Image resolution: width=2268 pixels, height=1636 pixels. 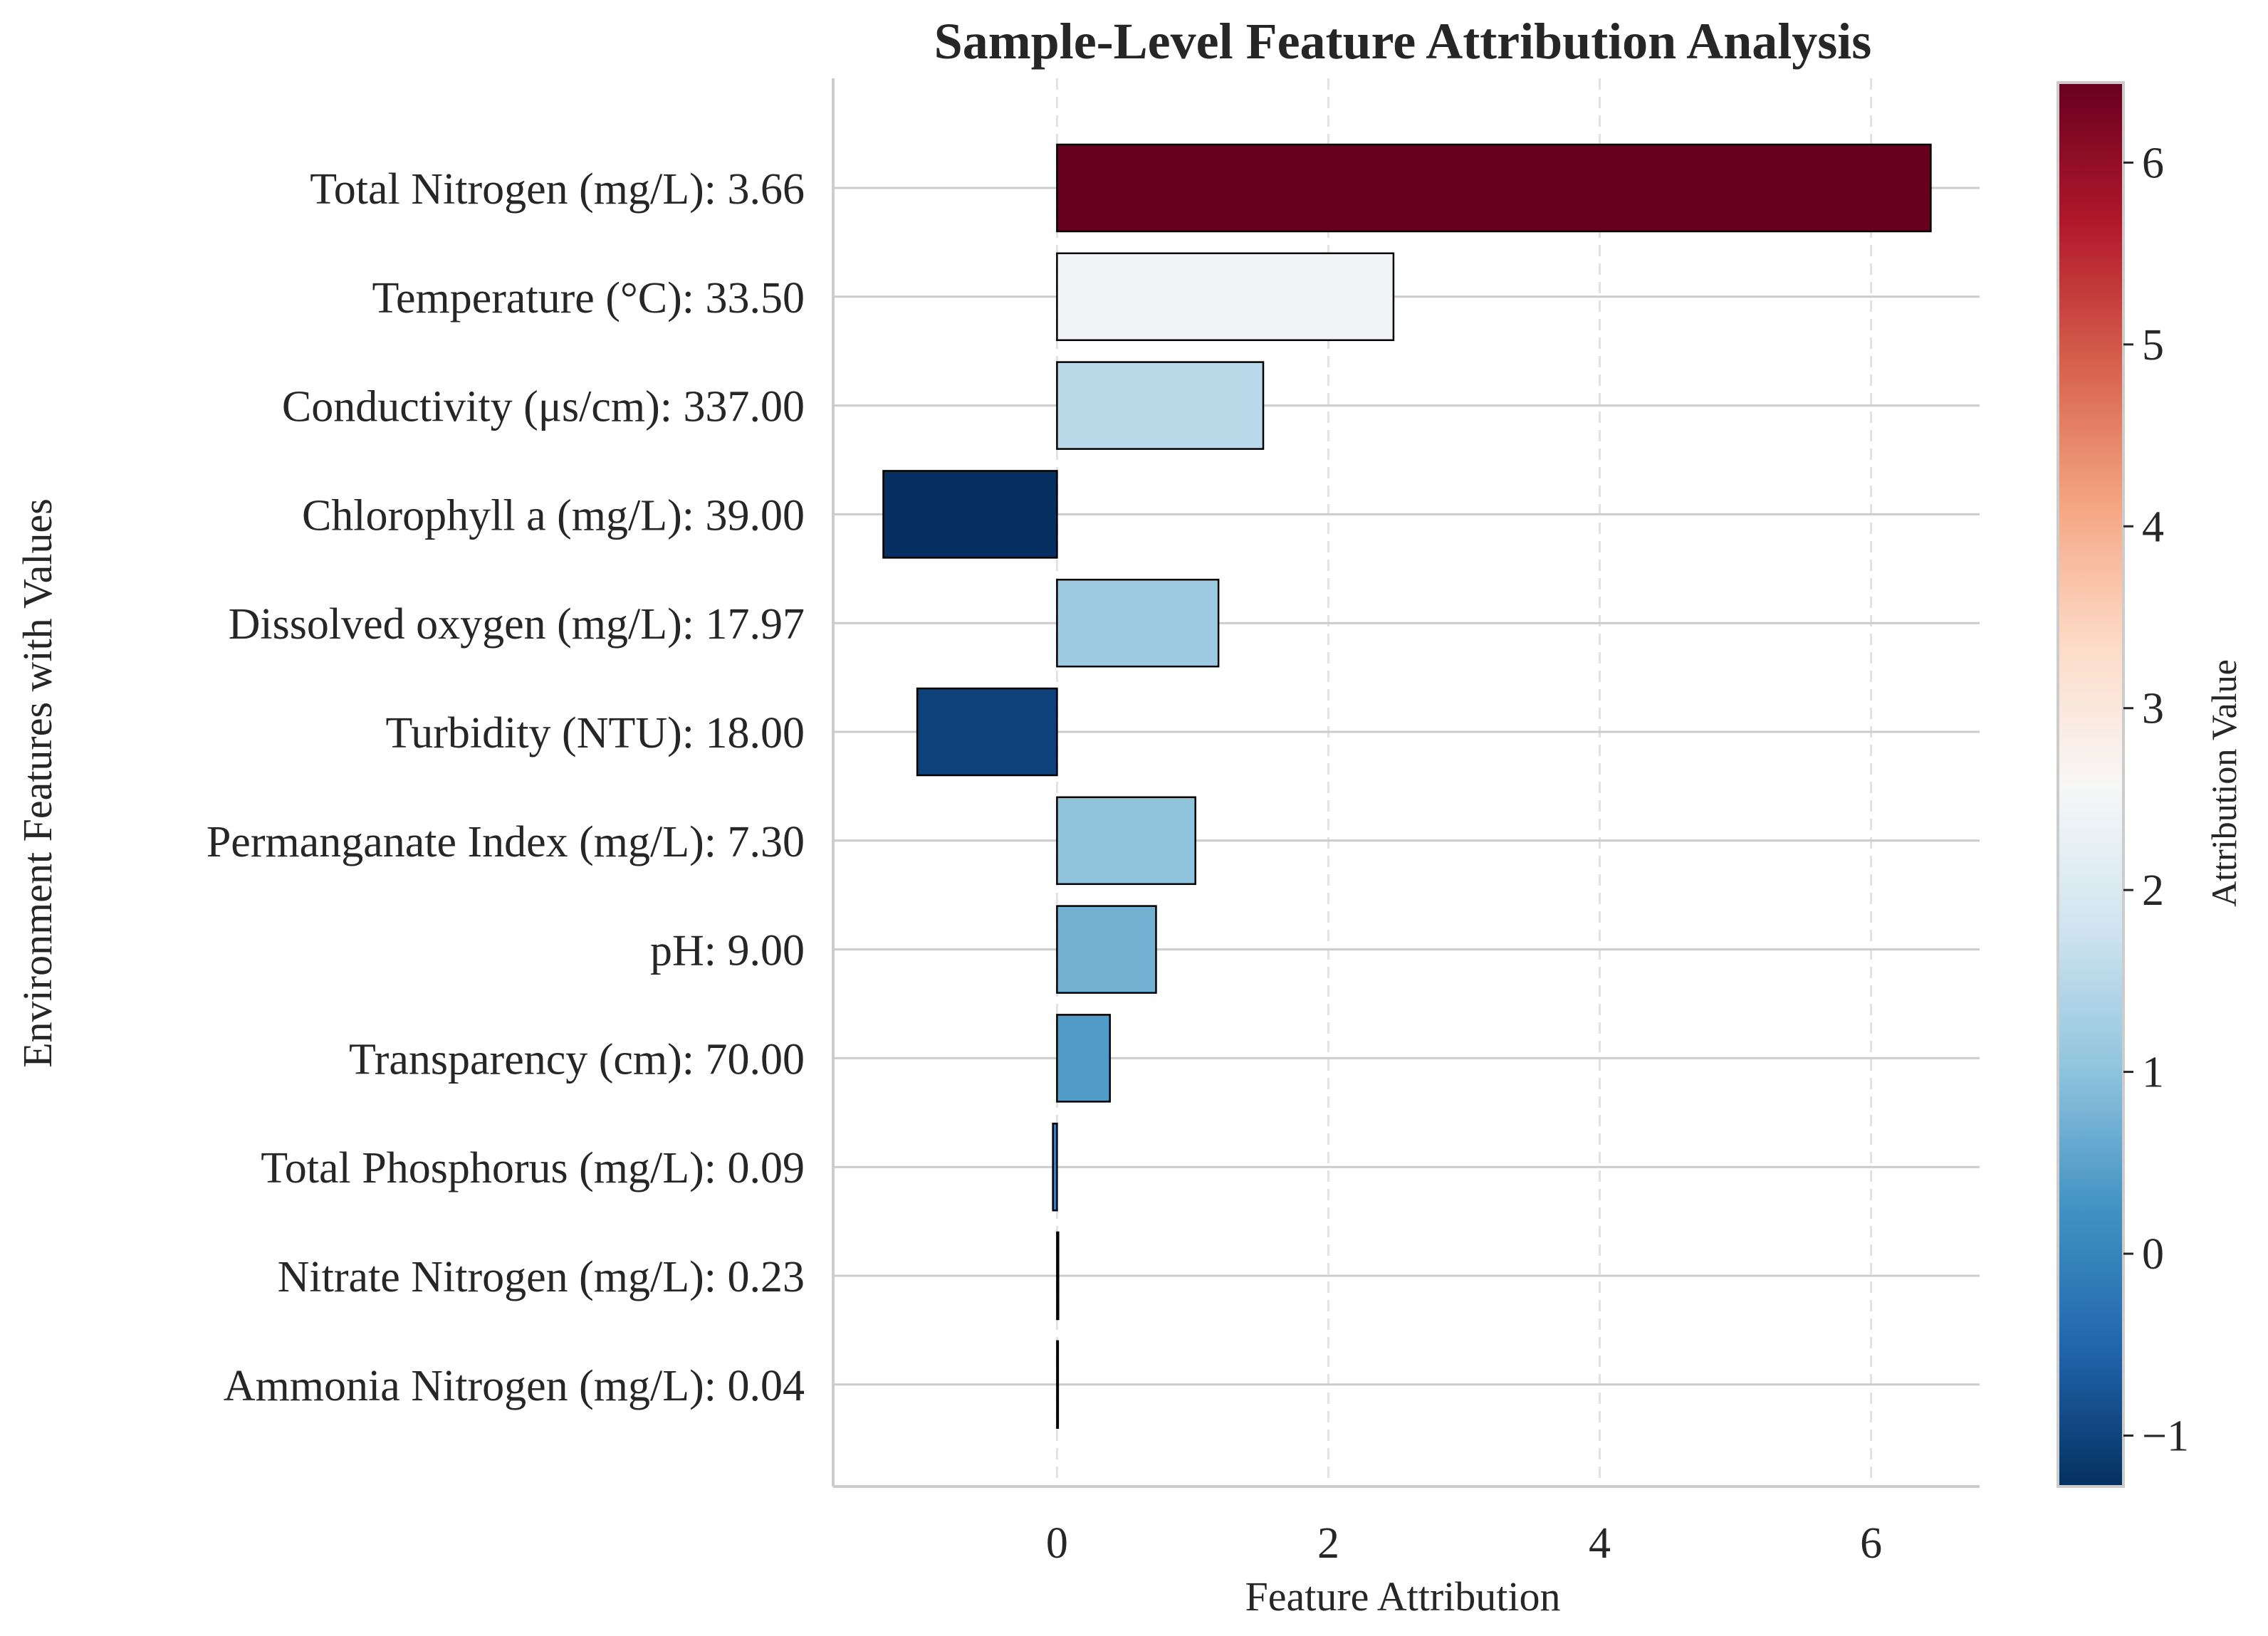 What do you see at coordinates (2156, 800) in the screenshot?
I see `colorbar-ticks: −1 0 1 2 3 4 5 6` at bounding box center [2156, 800].